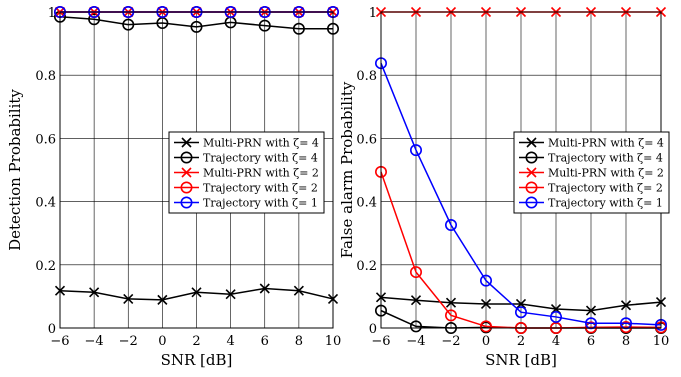 Image resolution: width=681 pixels, height=377 pixels. I want to click on series-line, so click(196, 22).